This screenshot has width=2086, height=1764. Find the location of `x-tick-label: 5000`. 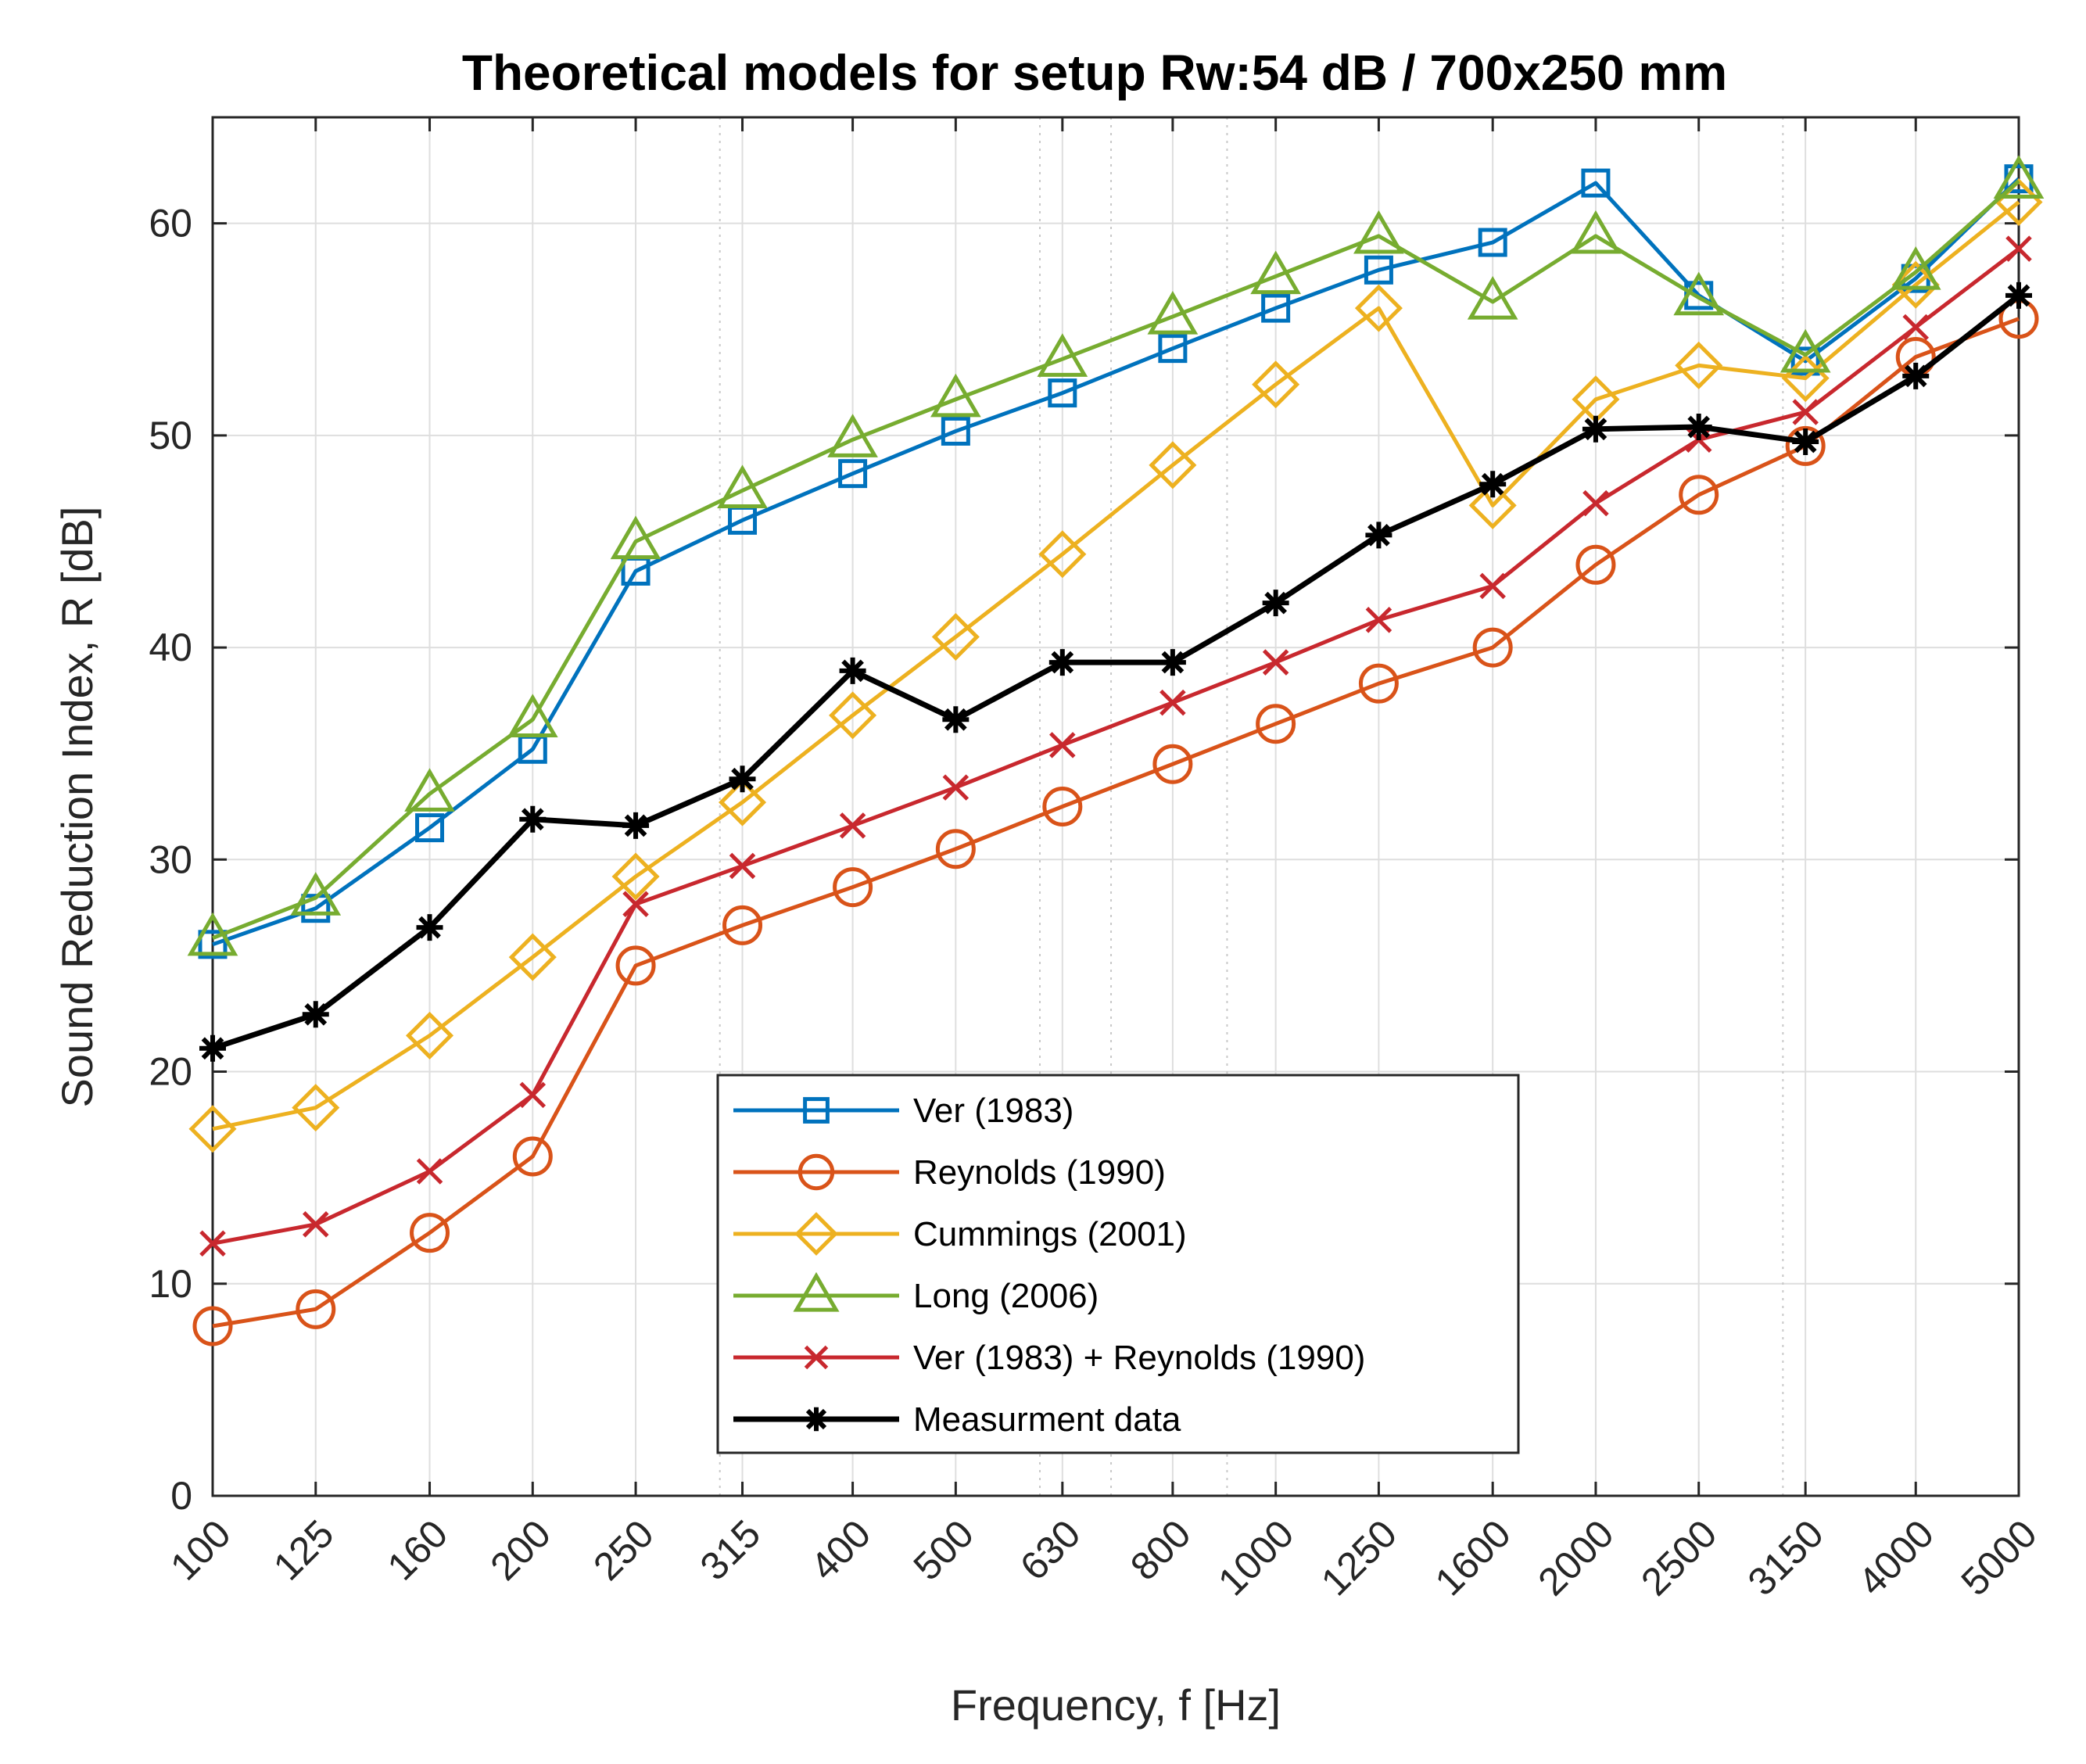

x-tick-label: 5000 is located at coordinates (1999, 1558).